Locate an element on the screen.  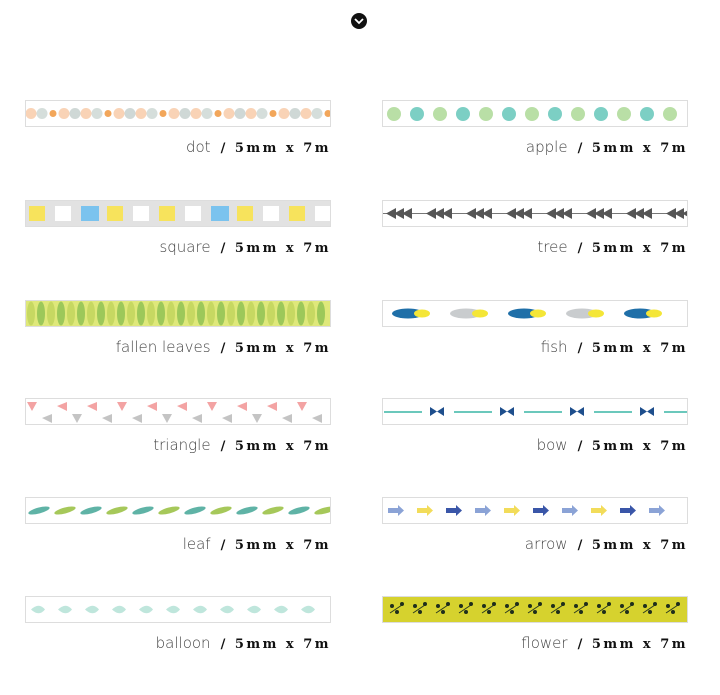
tape-name: apple is located at coordinates (547, 147).